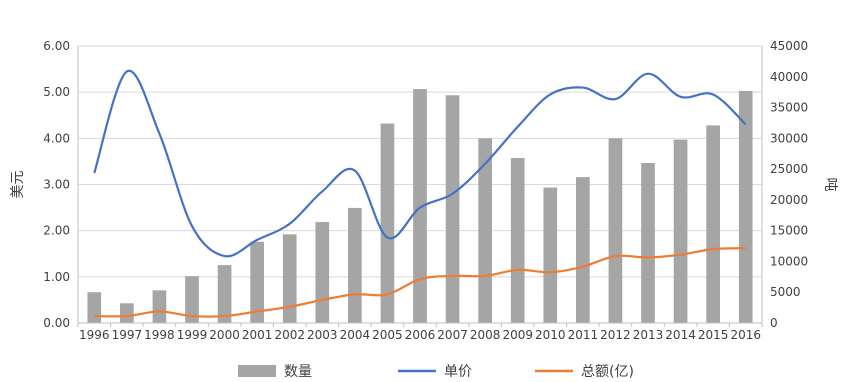 Image resolution: width=849 pixels, height=382 pixels. I want to click on x-tick-label: 2000, so click(224, 335).